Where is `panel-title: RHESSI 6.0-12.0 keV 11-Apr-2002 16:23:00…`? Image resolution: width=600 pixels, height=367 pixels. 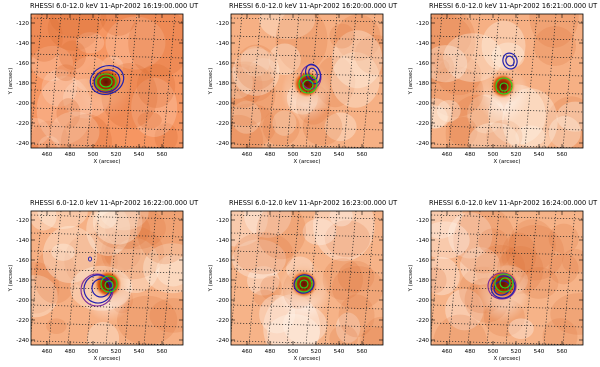
panel-title: RHESSI 6.0-12.0 keV 11-Apr-2002 16:23:00… is located at coordinates (313, 203).